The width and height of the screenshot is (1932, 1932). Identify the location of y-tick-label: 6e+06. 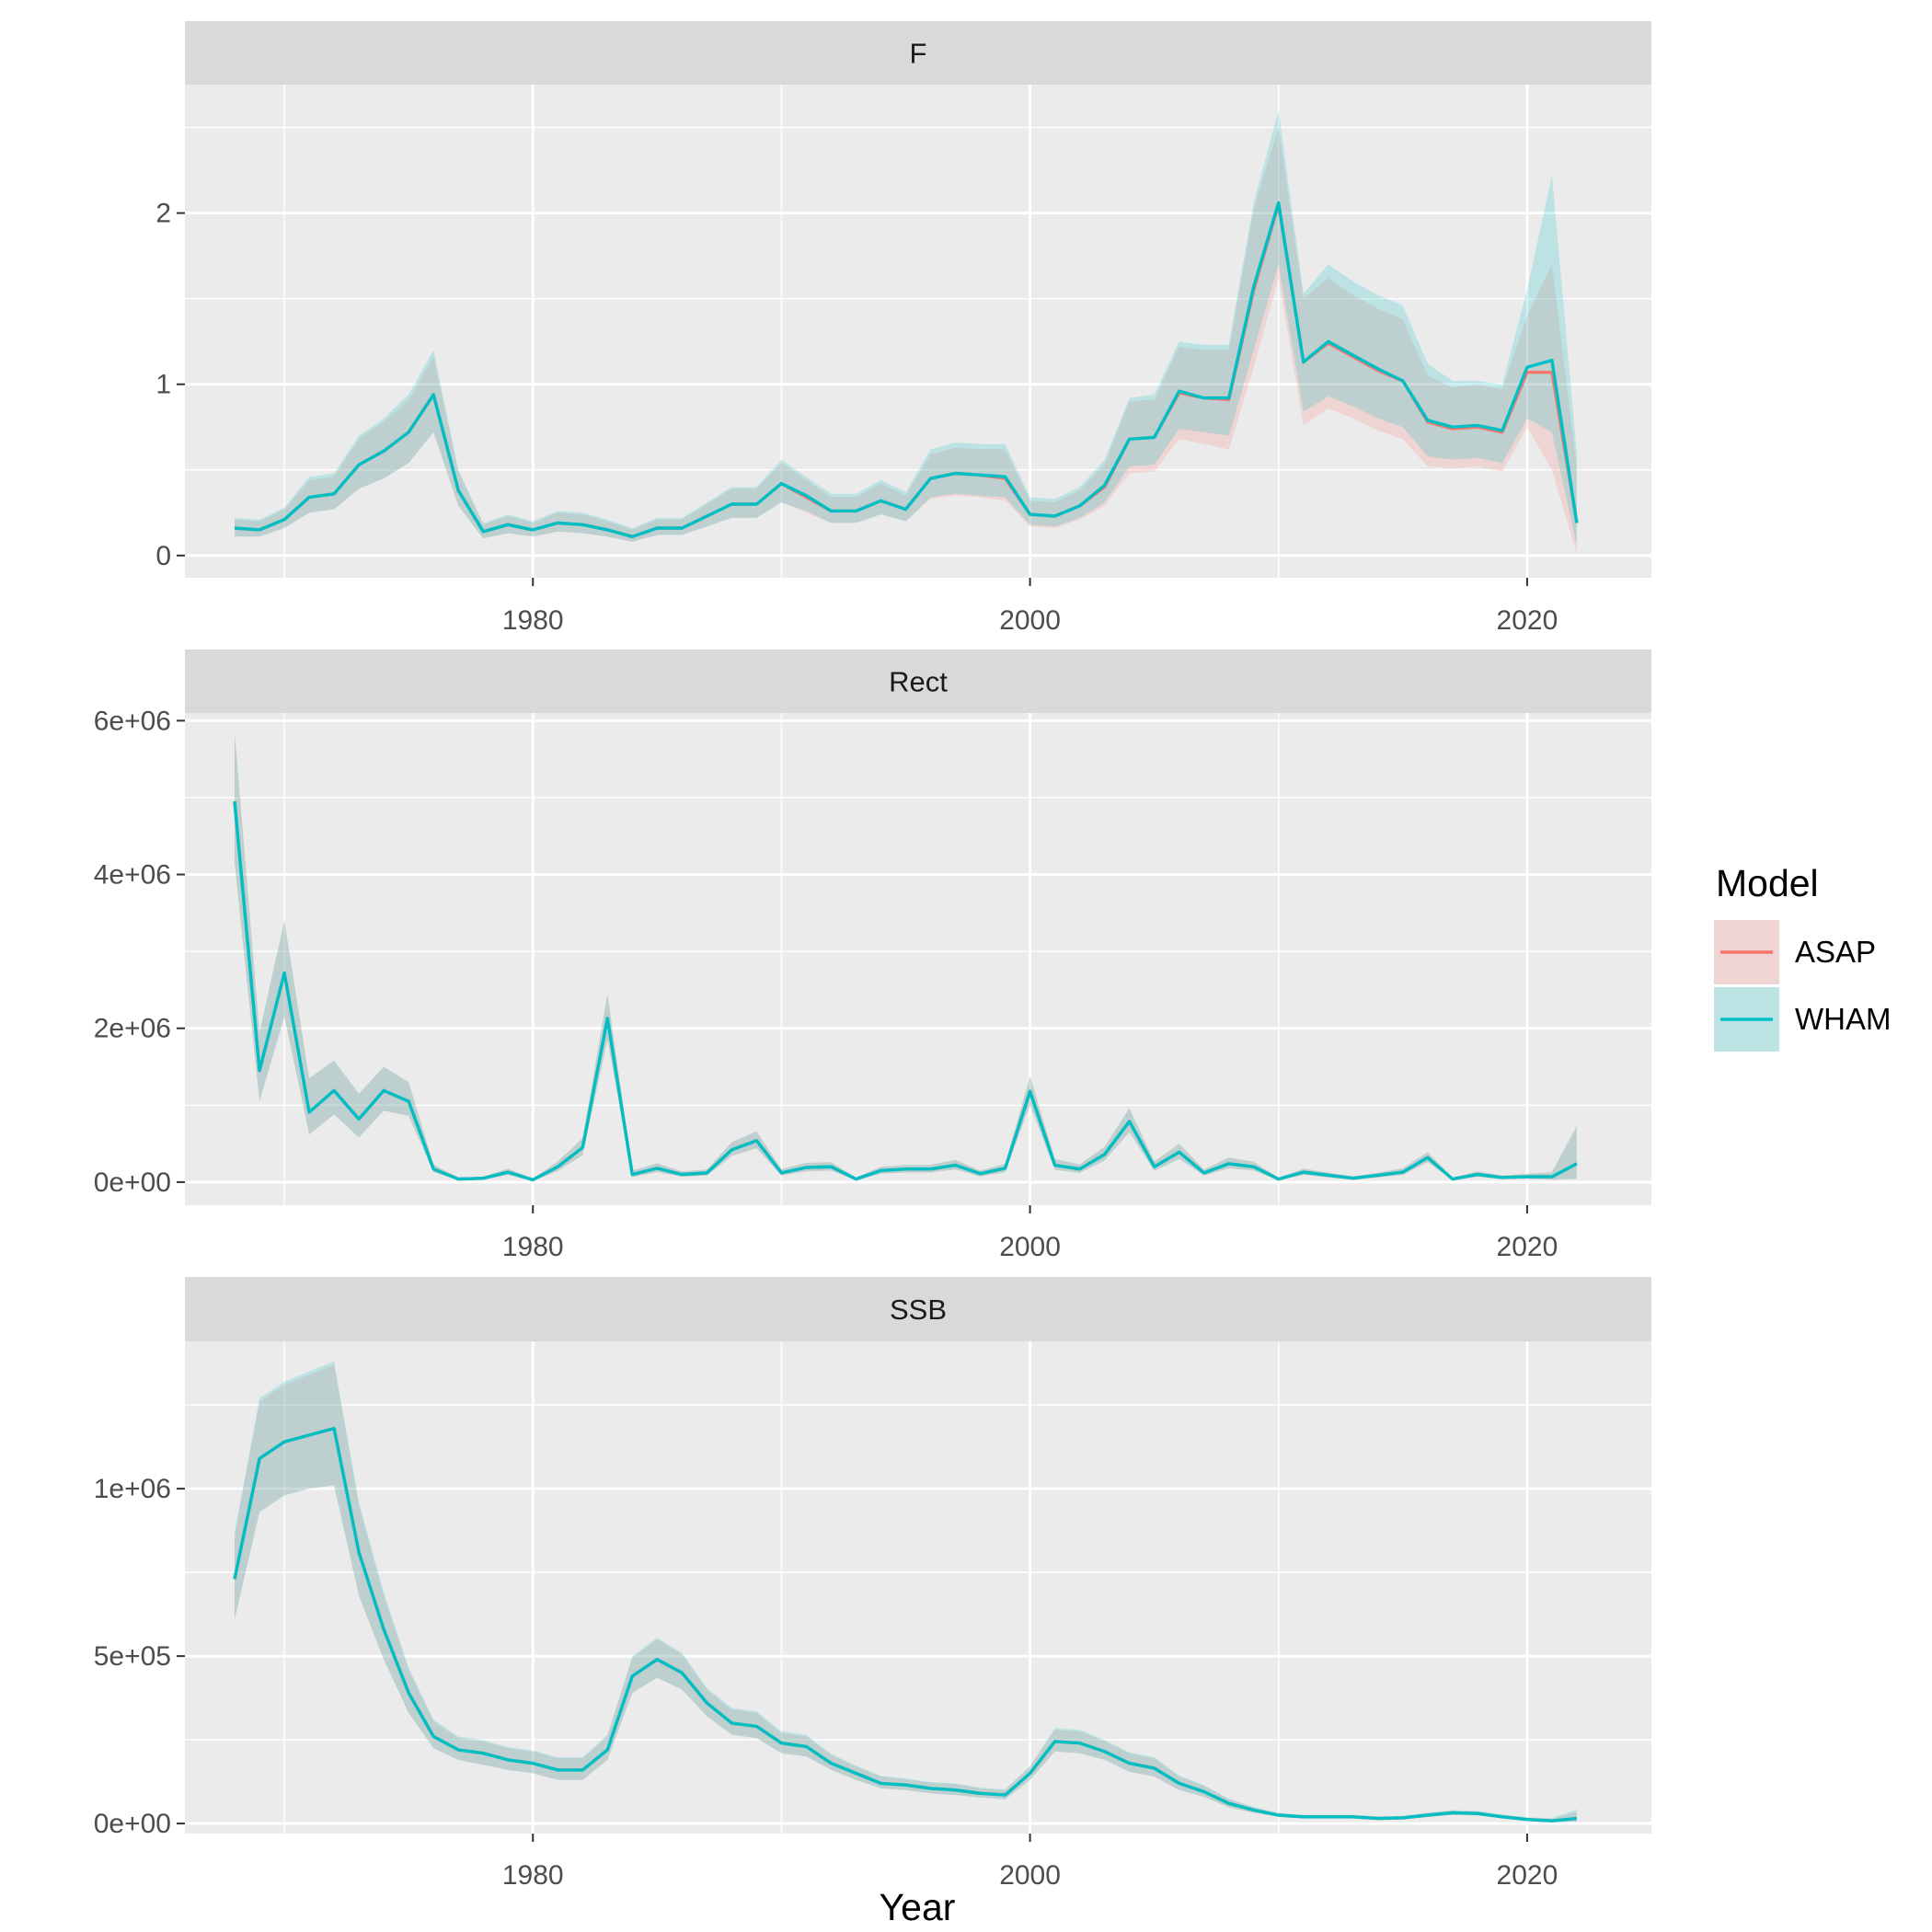
(132, 721).